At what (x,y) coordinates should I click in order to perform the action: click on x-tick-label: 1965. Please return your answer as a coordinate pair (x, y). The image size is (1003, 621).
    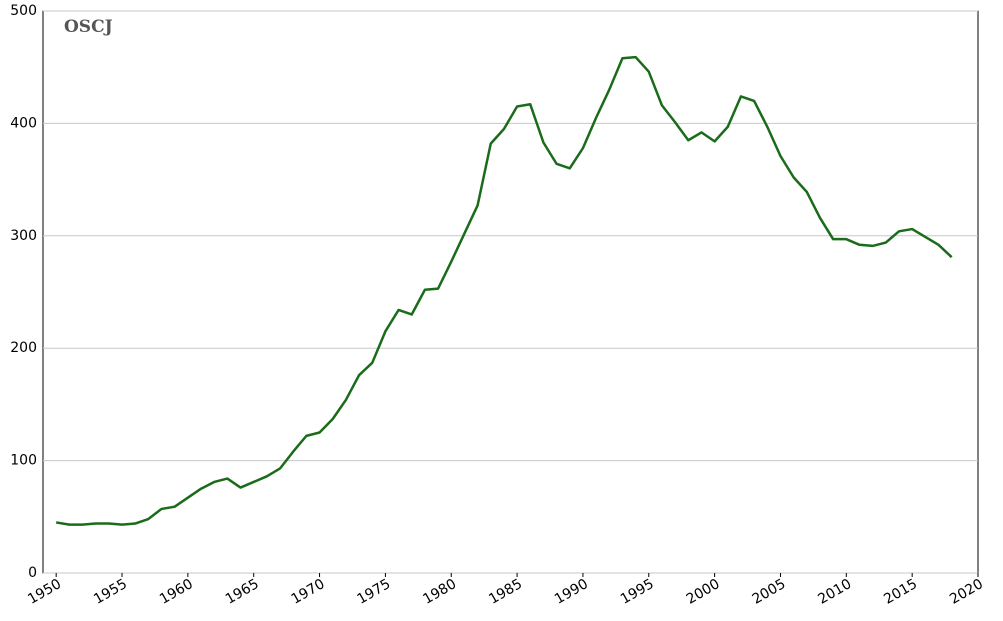
    Looking at the image, I should click on (242, 592).